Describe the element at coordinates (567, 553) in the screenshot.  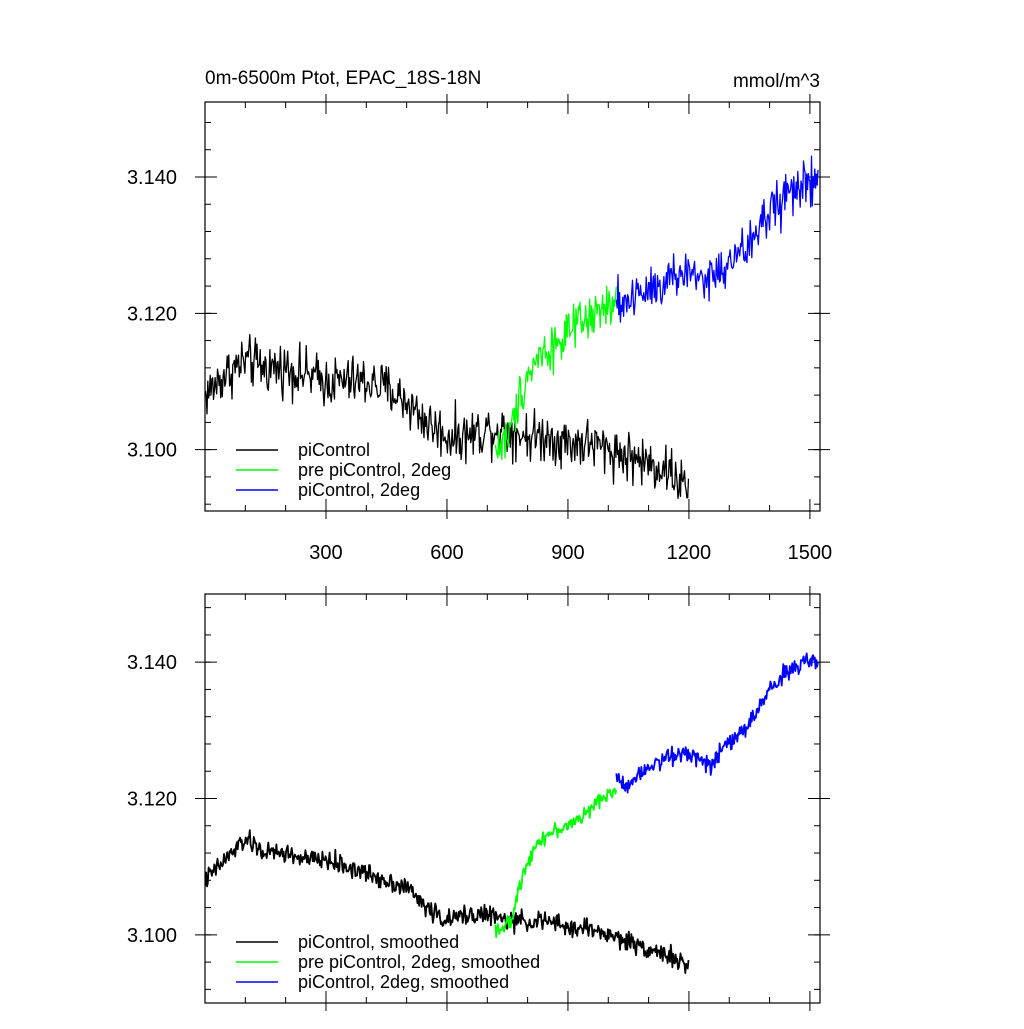
I see `x-tick-label: 900` at that location.